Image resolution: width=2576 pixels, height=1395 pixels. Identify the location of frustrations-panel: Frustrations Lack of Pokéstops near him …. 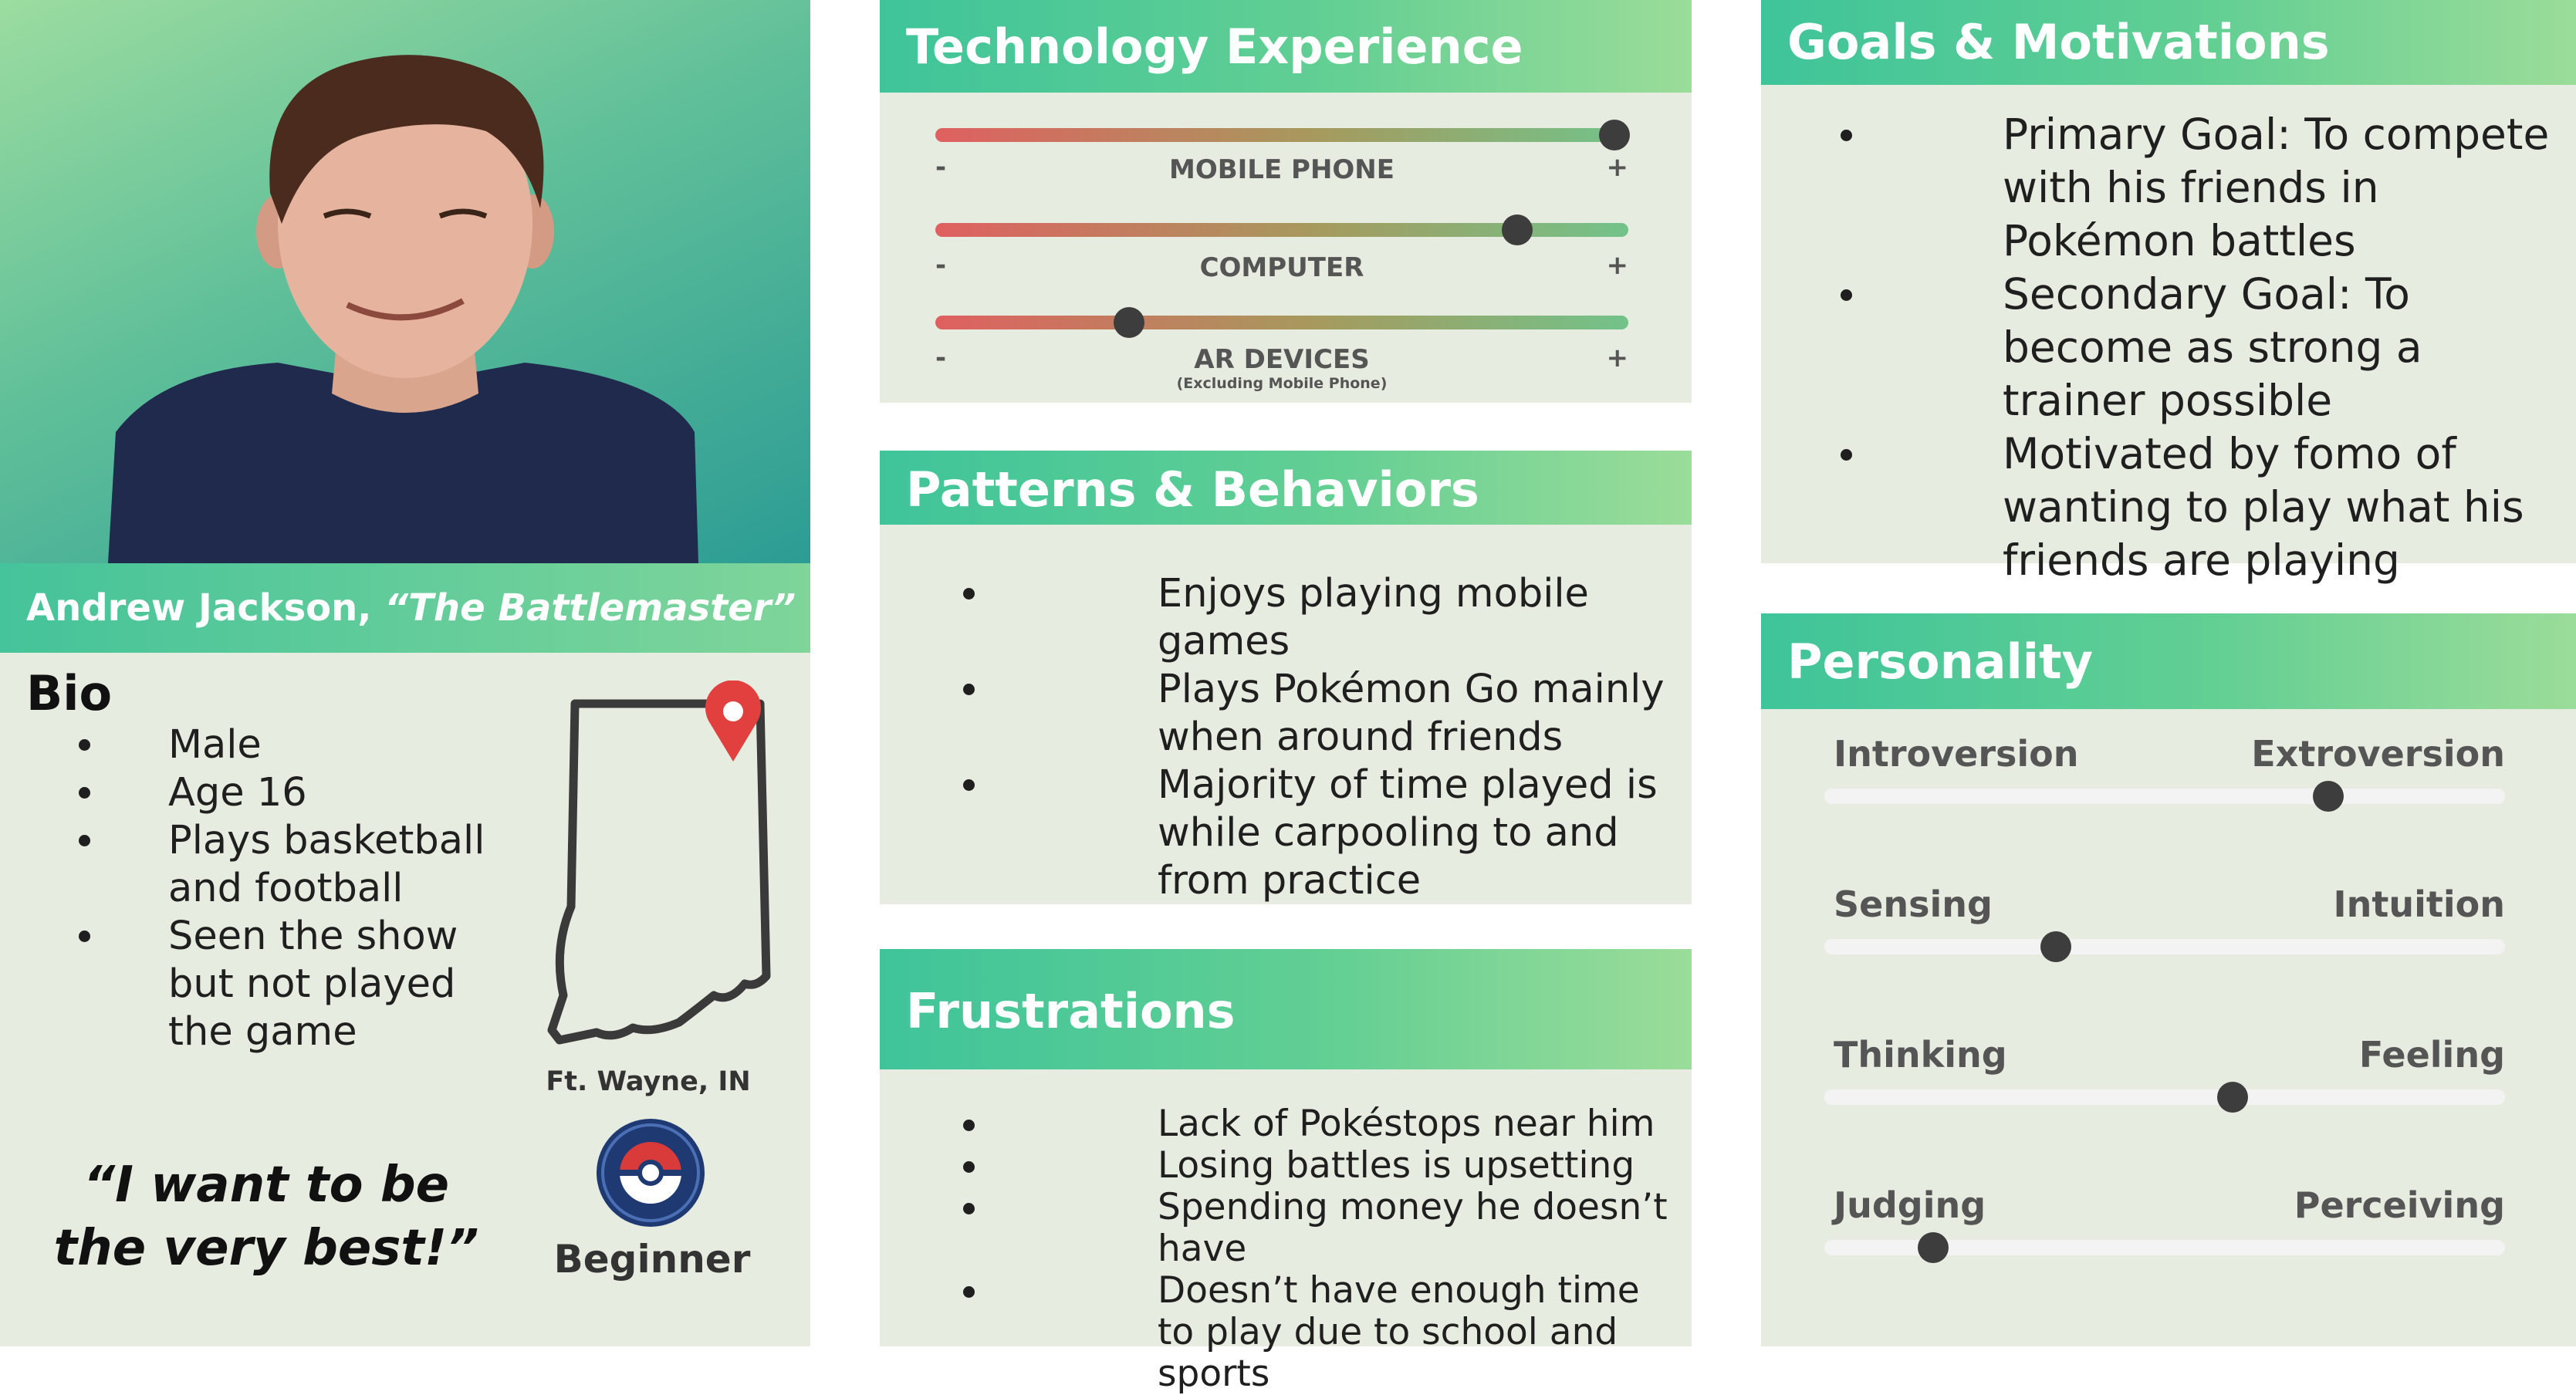
(1286, 1172).